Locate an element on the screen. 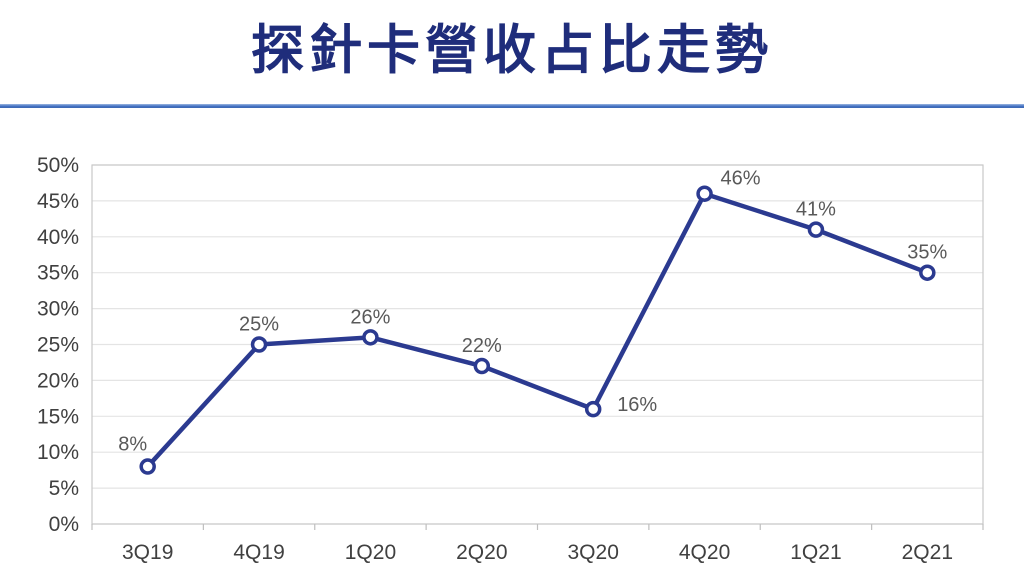 Image resolution: width=1024 pixels, height=588 pixels. title-divider is located at coordinates (512, 106).